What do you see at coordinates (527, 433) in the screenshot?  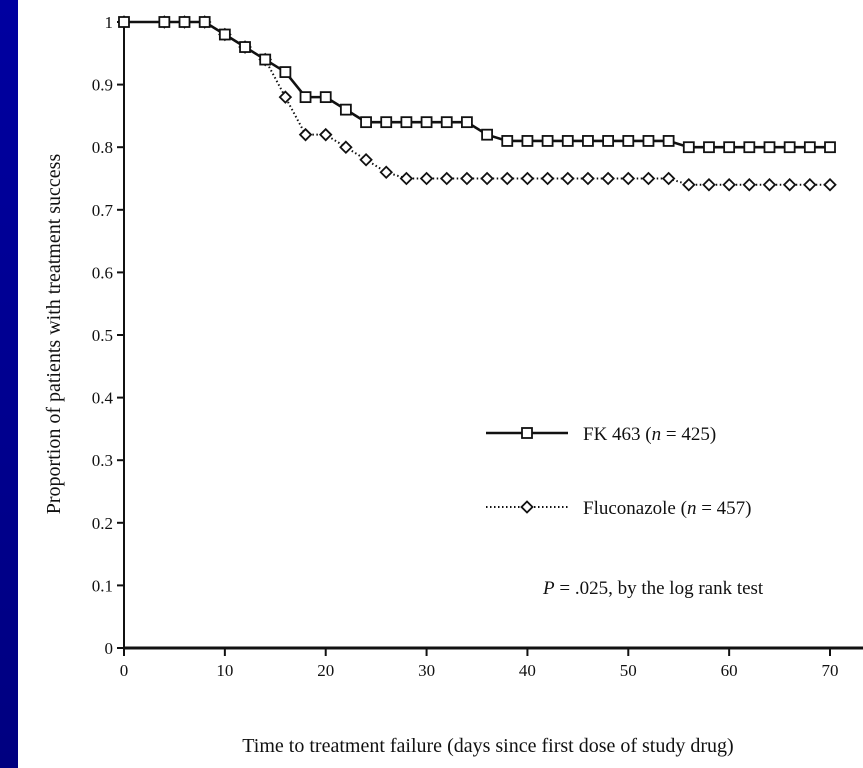 I see `legend-fk463-marker` at bounding box center [527, 433].